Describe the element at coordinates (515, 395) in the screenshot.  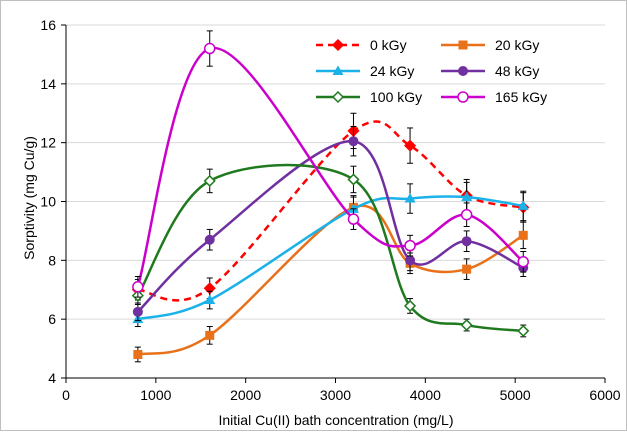
I see `x-tick-label: 5000` at that location.